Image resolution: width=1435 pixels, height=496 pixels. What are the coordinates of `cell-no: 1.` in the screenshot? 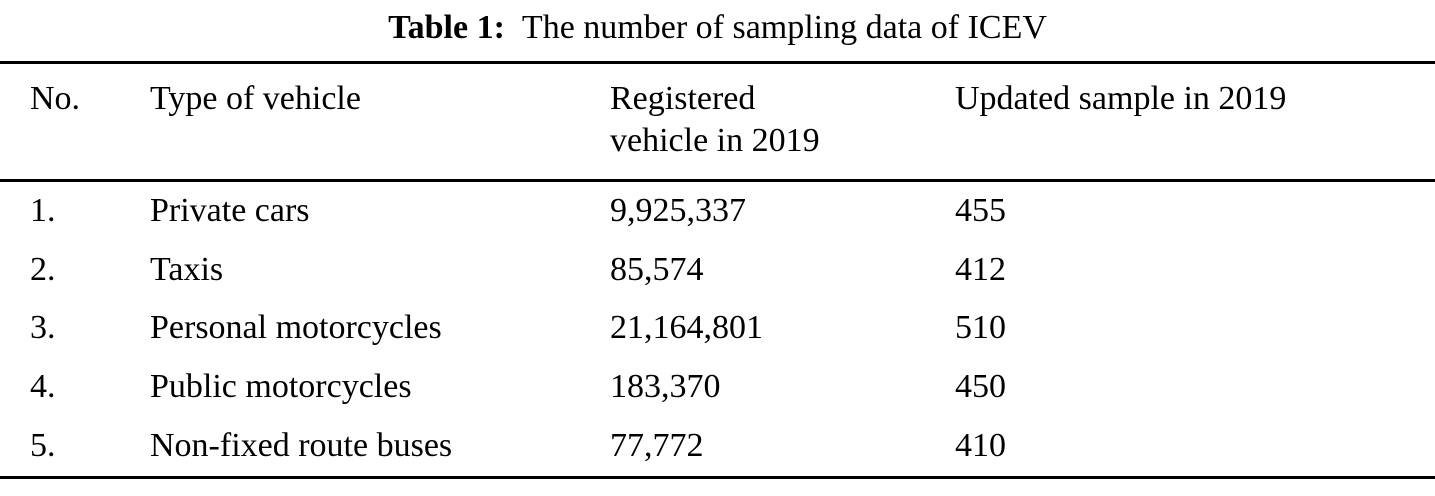 It's located at (43, 210).